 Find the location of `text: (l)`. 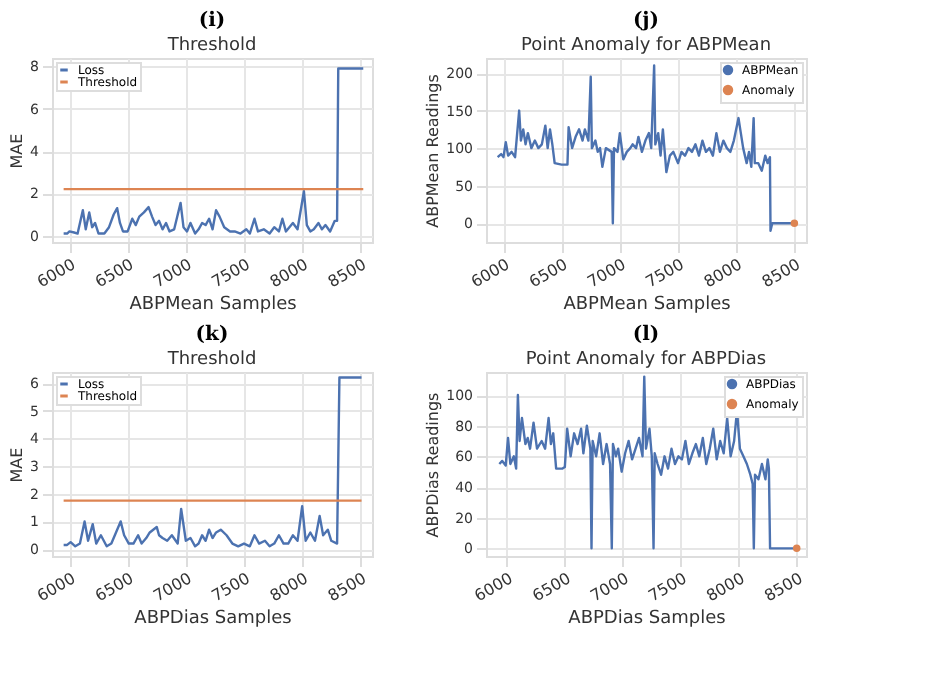

text: (l) is located at coordinates (646, 335).